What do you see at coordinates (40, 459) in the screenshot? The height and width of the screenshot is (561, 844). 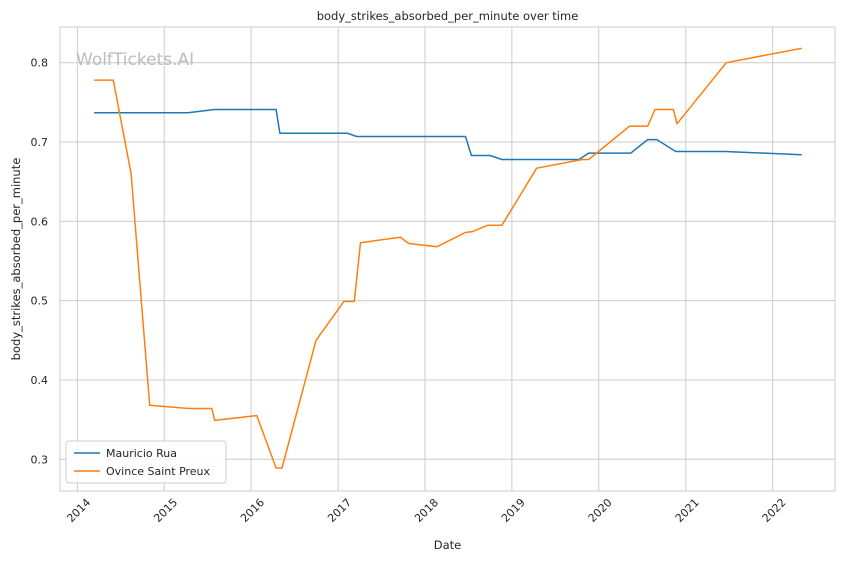 I see `y-tick-label: 0.3` at bounding box center [40, 459].